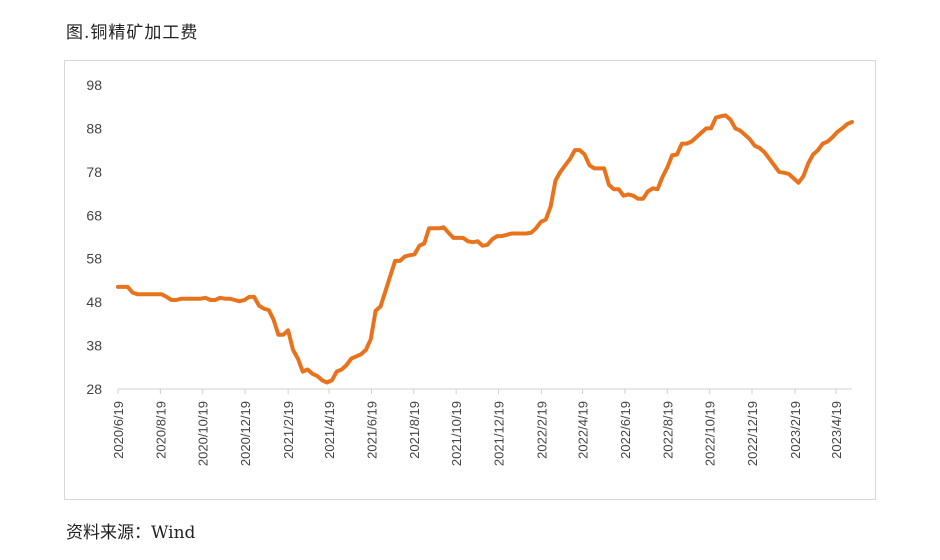 The height and width of the screenshot is (560, 940). Describe the element at coordinates (371, 430) in the screenshot. I see `x-tick-label: 2021/6/19` at that location.